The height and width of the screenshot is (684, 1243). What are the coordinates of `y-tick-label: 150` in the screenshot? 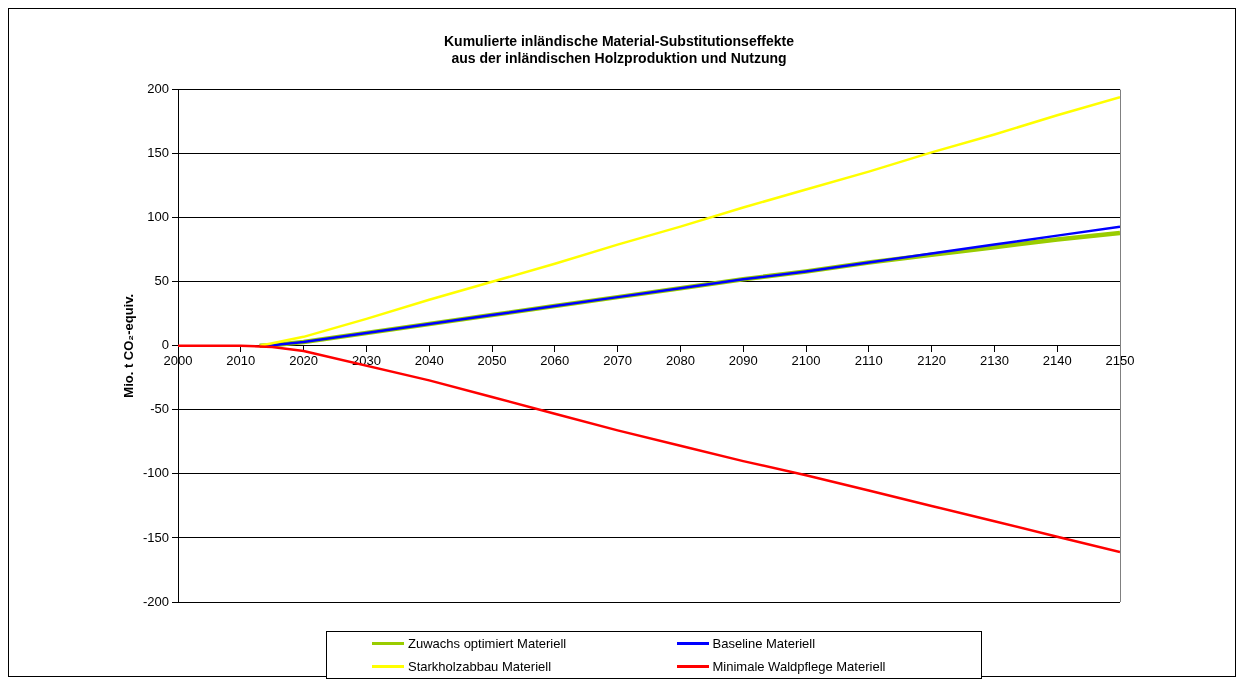 It's located at (158, 153).